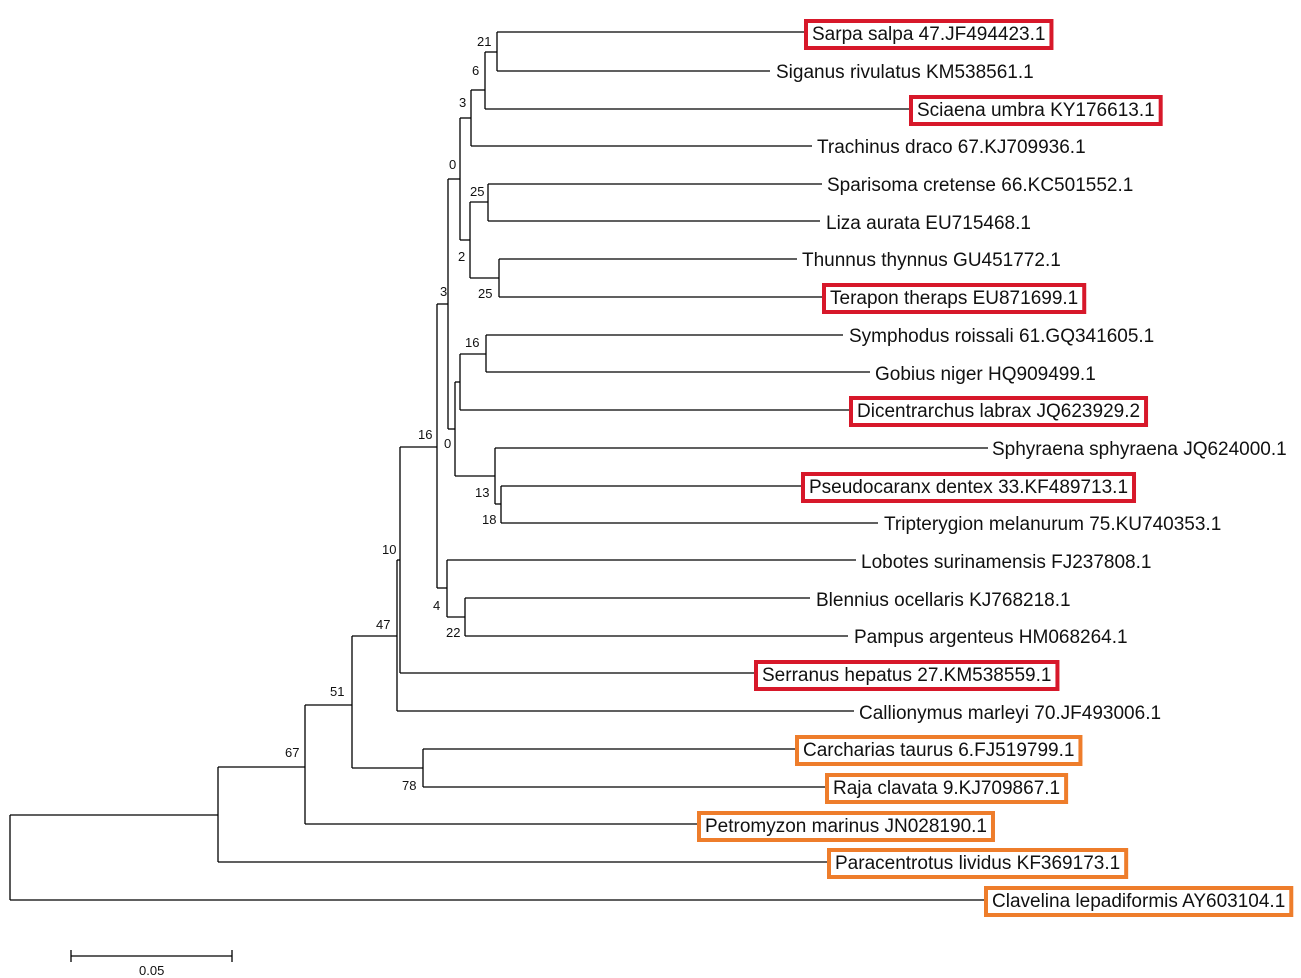 The image size is (1301, 978). Describe the element at coordinates (389, 549) in the screenshot. I see `support-value: 10` at that location.